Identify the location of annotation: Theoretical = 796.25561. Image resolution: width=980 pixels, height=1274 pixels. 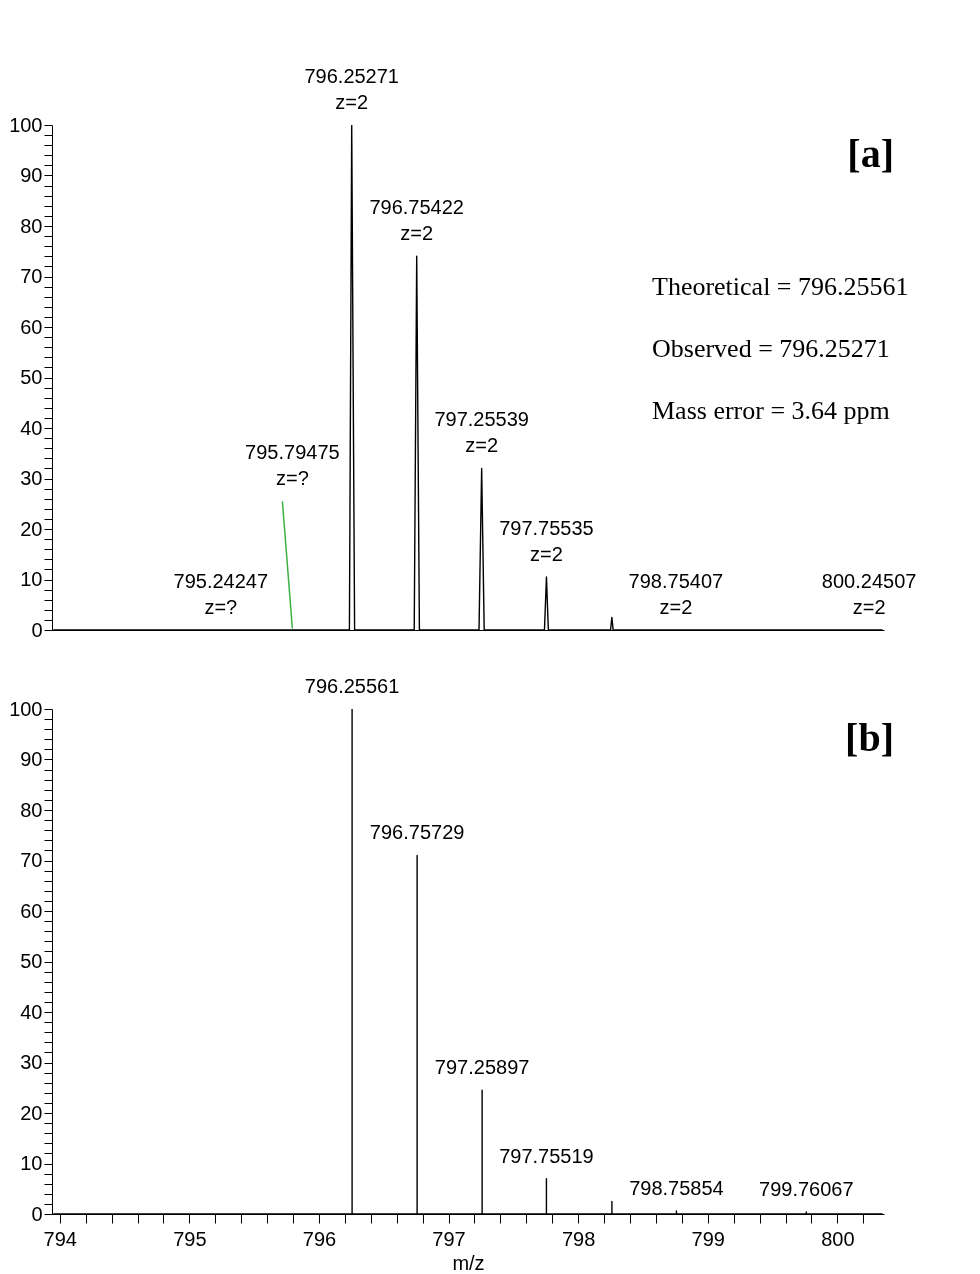
(780, 286).